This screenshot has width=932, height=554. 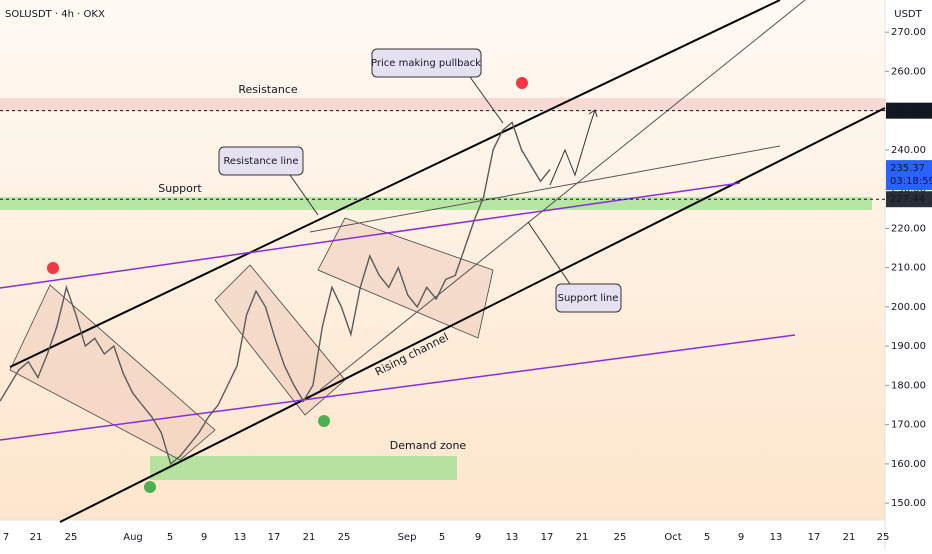 What do you see at coordinates (437, 86) in the screenshot?
I see `callout: Price making pullback` at bounding box center [437, 86].